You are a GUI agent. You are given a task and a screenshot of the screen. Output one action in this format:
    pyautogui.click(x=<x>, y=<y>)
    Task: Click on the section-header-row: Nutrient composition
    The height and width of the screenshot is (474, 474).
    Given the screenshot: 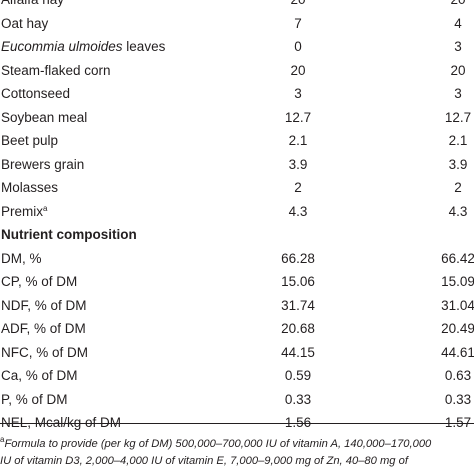 What is the action you would take?
    pyautogui.click(x=237, y=235)
    